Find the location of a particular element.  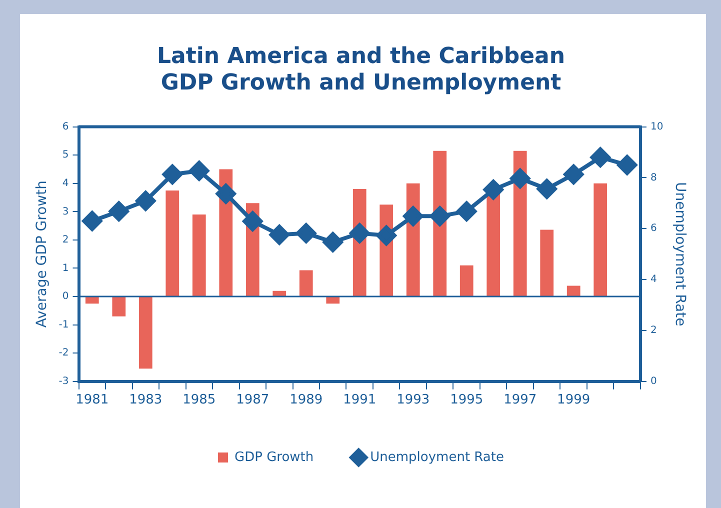

y-axis-title: Average GDP Growth is located at coordinates (42, 254).